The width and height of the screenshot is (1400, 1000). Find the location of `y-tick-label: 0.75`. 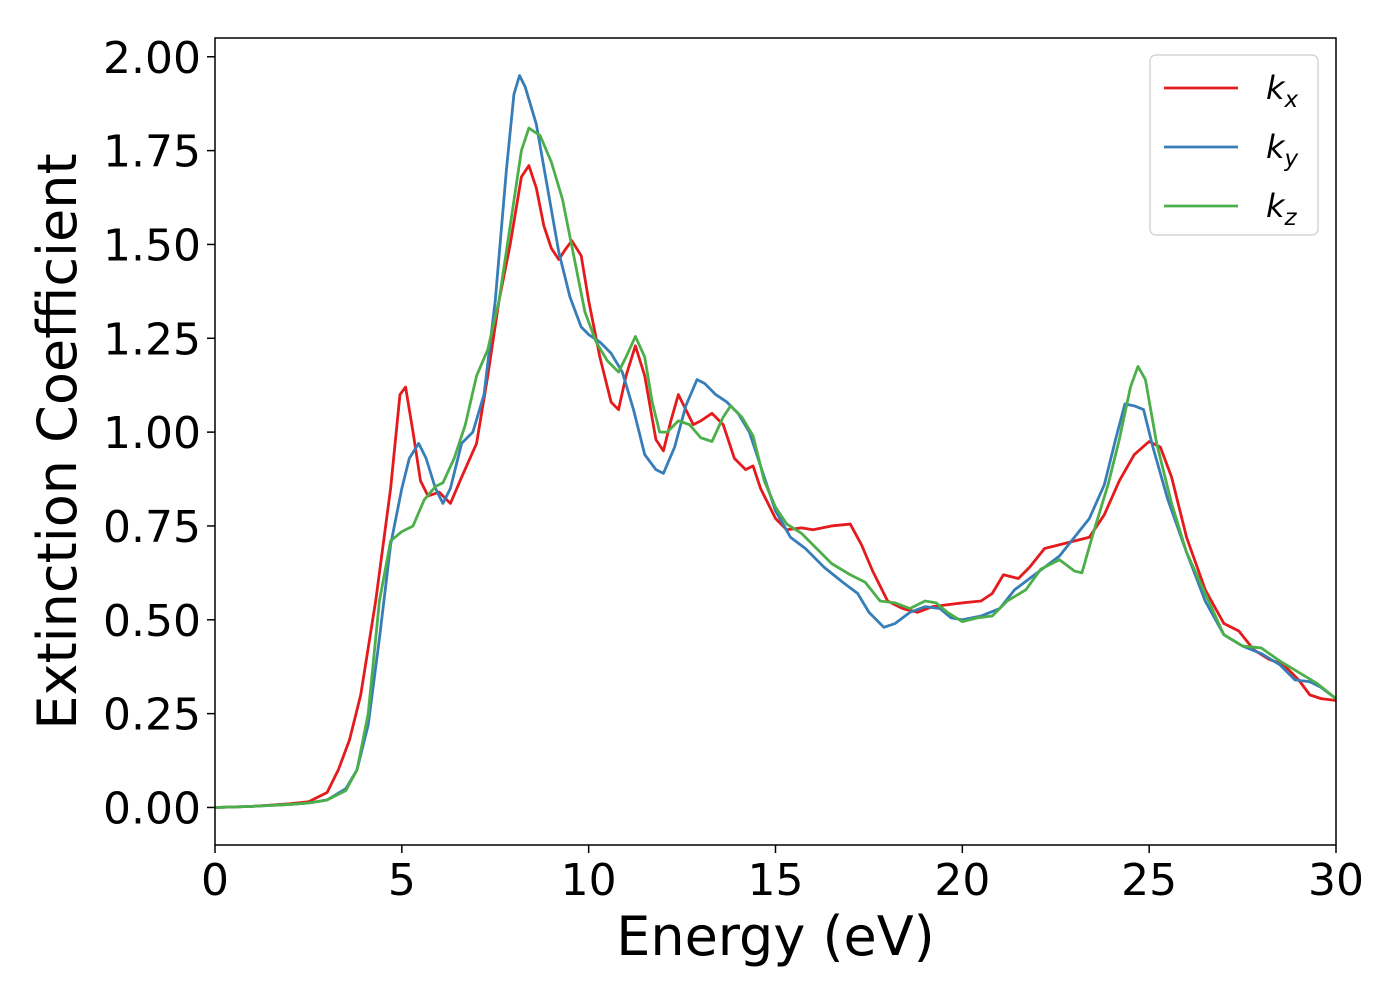

y-tick-label: 0.75 is located at coordinates (152, 527).